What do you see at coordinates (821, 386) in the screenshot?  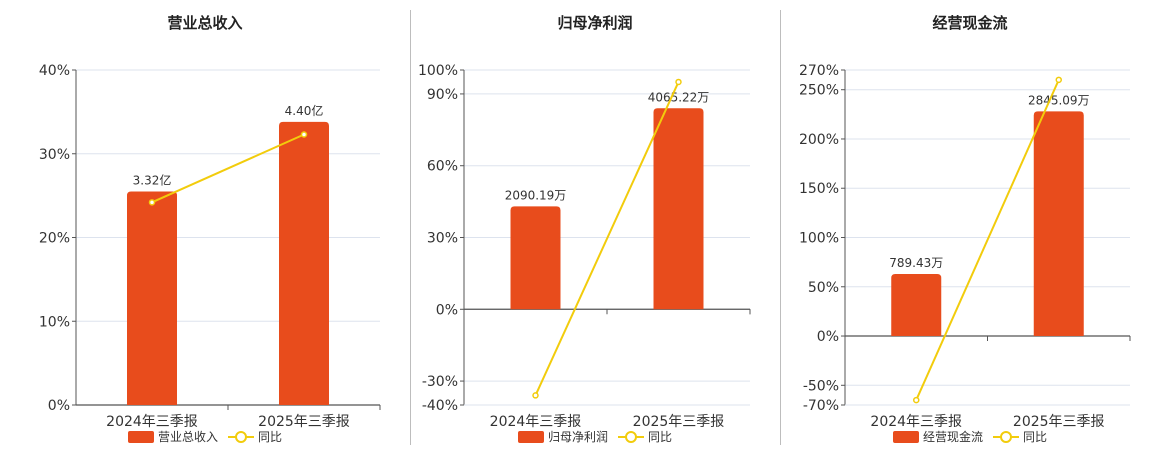 I see `y-tick-label: -50%` at bounding box center [821, 386].